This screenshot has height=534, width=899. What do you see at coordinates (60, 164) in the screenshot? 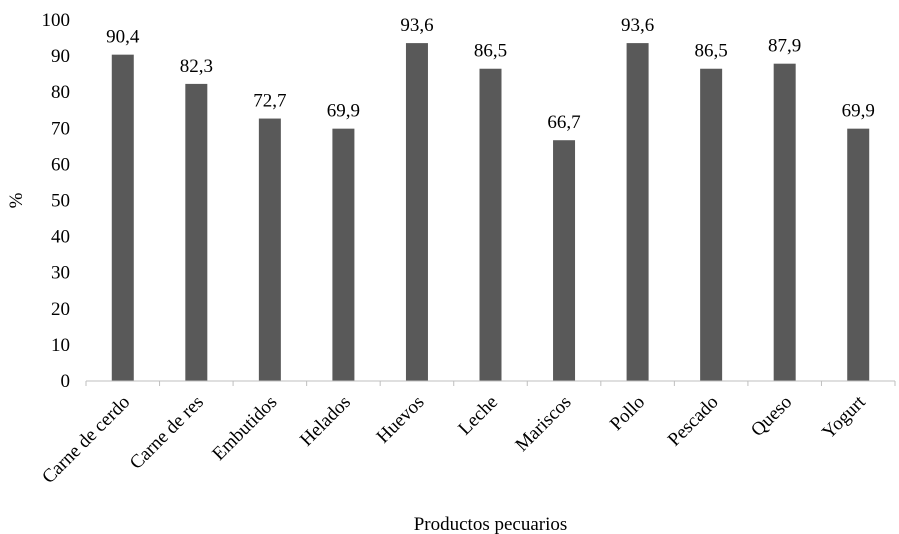
I see `y-tick-label: 60` at bounding box center [60, 164].